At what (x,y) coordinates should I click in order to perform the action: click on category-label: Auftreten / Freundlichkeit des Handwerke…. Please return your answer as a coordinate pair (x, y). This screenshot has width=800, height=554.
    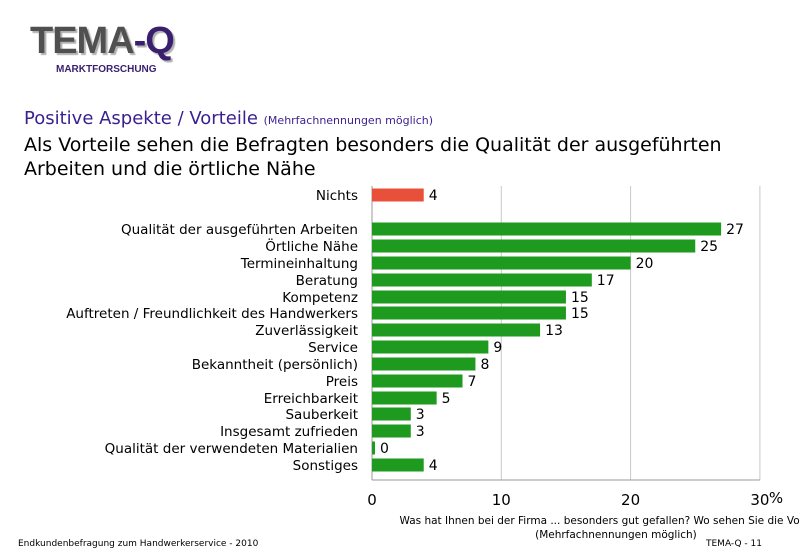
    Looking at the image, I should click on (212, 314).